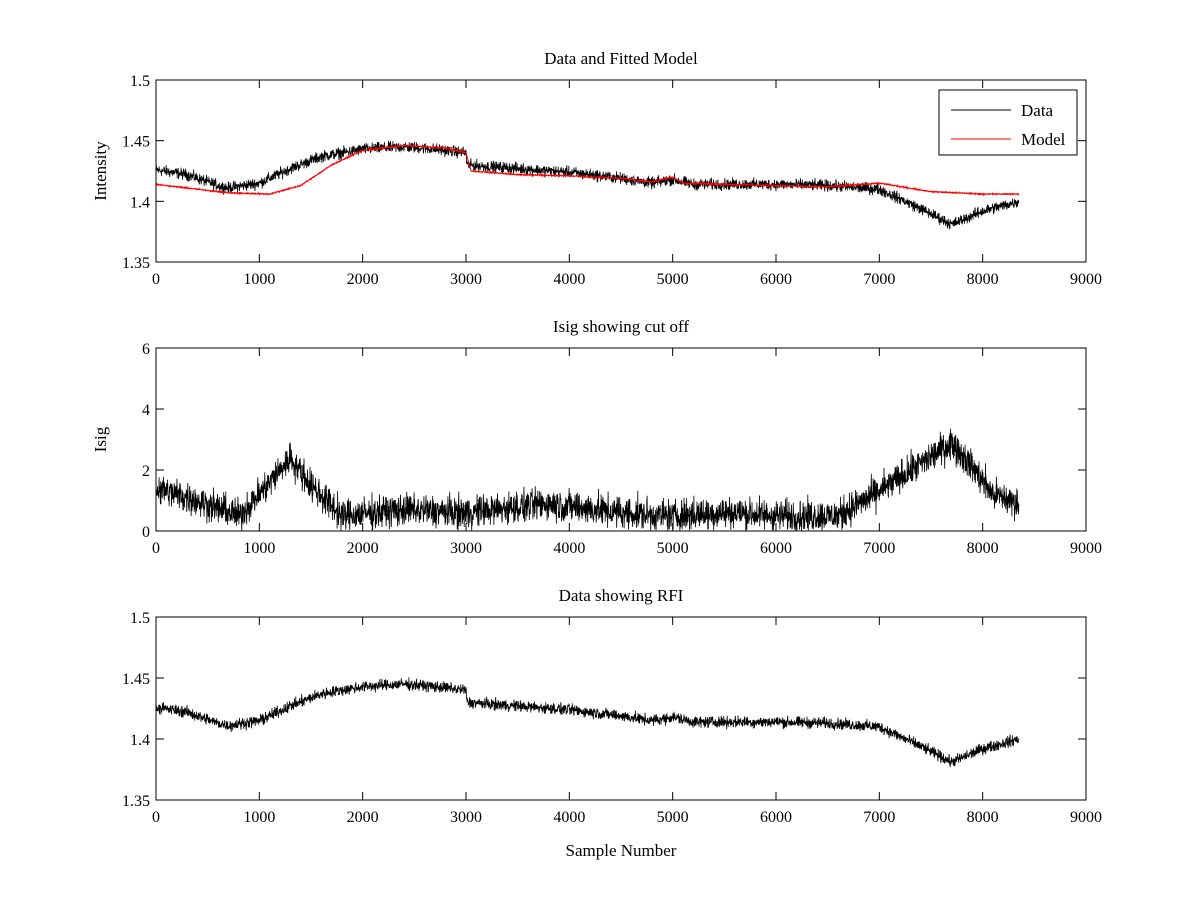 Image resolution: width=1200 pixels, height=900 pixels. What do you see at coordinates (621, 595) in the screenshot?
I see `plot-title: Data showing RFI` at bounding box center [621, 595].